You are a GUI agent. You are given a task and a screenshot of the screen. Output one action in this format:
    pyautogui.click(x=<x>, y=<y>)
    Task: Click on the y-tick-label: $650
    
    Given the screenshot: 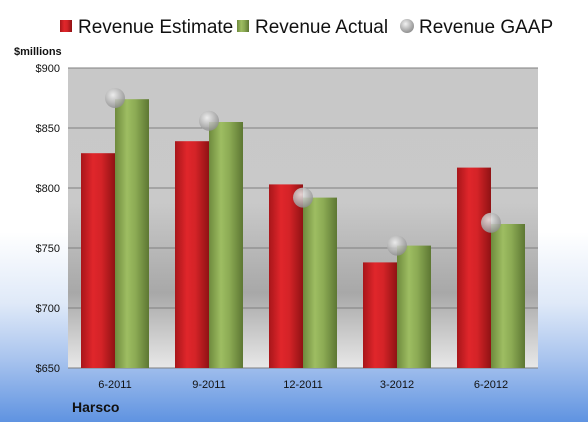 What is the action you would take?
    pyautogui.click(x=48, y=369)
    